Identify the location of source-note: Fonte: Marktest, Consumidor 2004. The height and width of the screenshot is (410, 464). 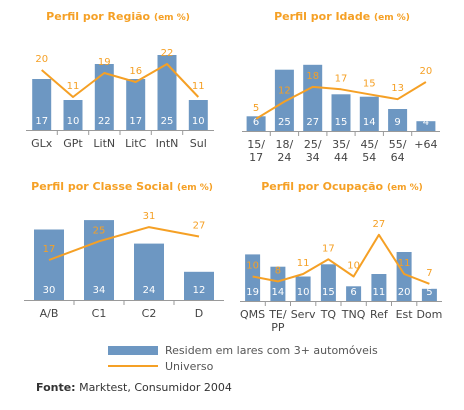
(134, 387).